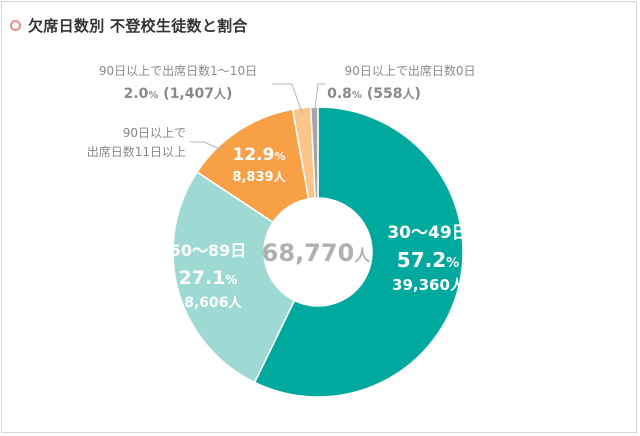  What do you see at coordinates (178, 94) in the screenshot?
I see `value-90plus-1-10: 2.0% (1,407人)` at bounding box center [178, 94].